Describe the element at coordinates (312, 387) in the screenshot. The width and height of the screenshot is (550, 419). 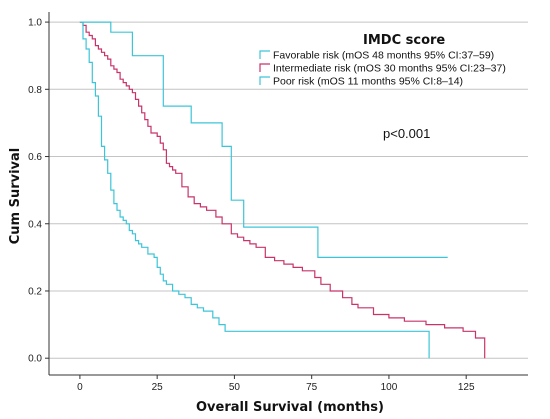
I see `x-tick-label: 75` at that location.